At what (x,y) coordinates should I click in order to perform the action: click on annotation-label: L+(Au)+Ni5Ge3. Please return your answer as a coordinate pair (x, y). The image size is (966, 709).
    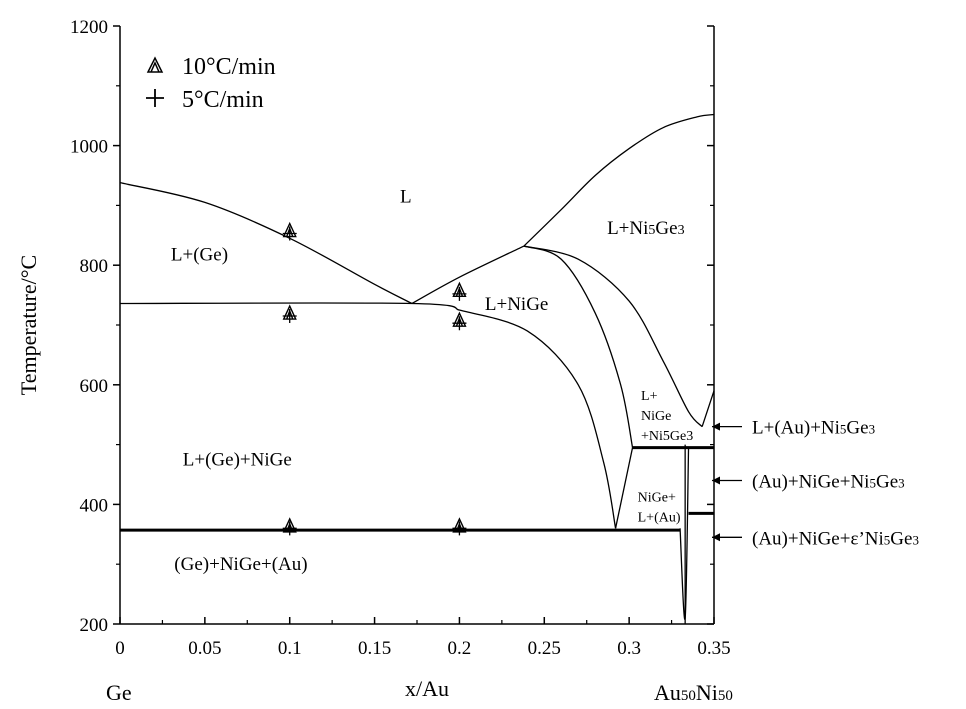
    Looking at the image, I should click on (813, 428).